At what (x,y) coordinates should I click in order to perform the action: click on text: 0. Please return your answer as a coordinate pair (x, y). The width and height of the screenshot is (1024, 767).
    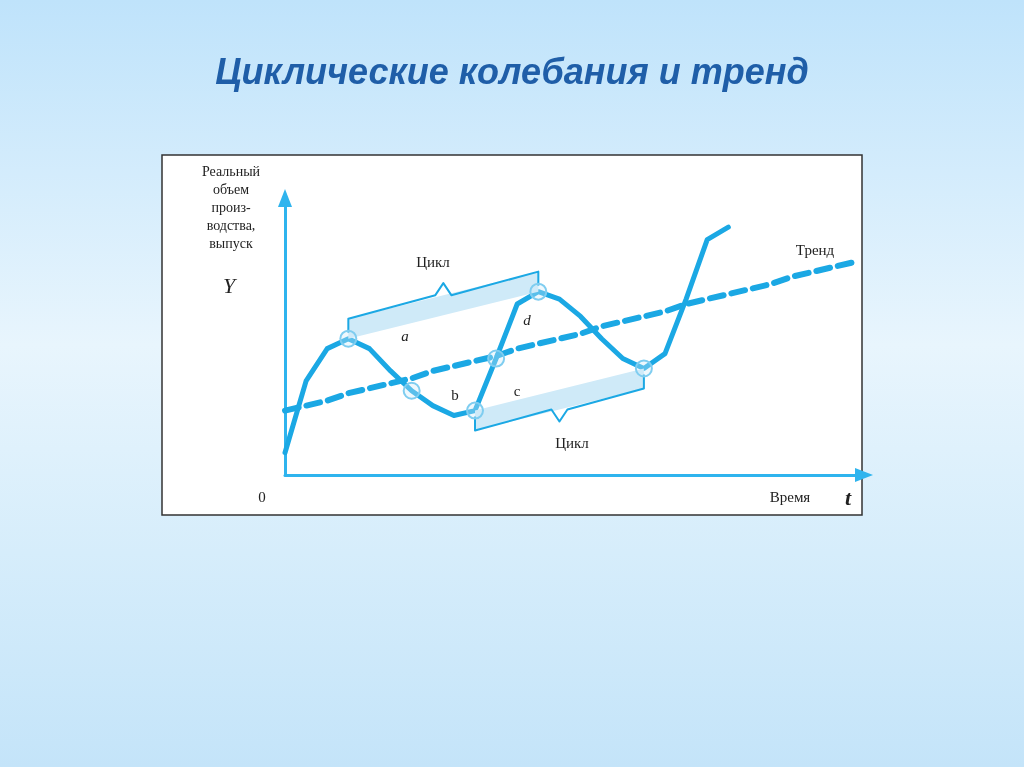
    Looking at the image, I should click on (262, 497).